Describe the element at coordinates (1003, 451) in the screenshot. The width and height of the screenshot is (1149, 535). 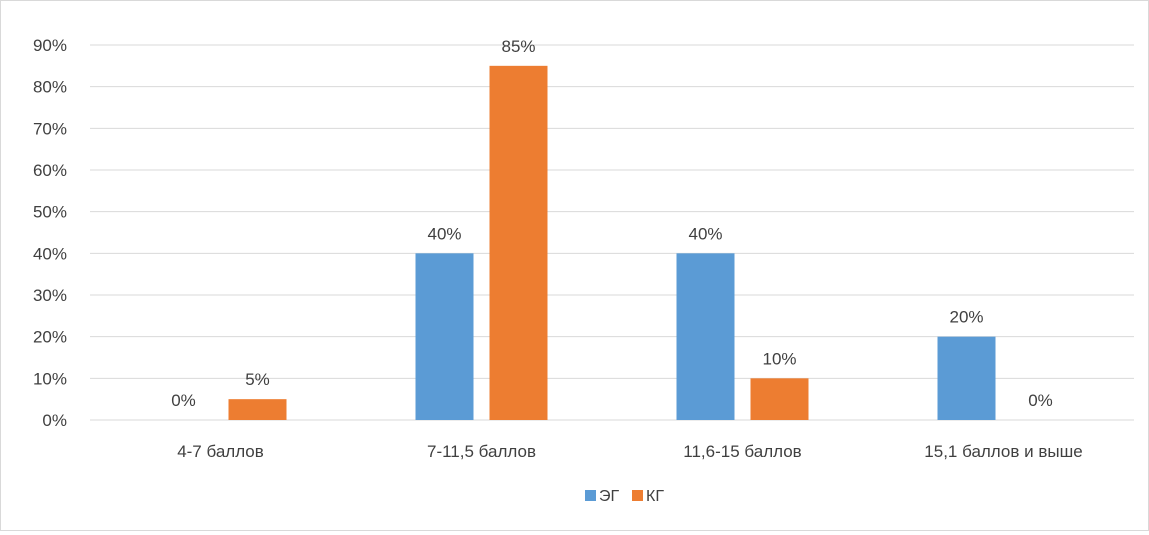
I see `x-tick-label: 15,1 баллов и выше` at that location.